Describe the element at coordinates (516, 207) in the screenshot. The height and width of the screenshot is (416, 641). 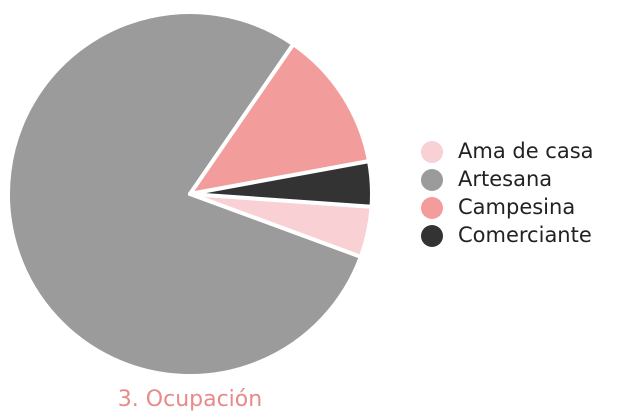
I see `legend-label: Campesina` at that location.